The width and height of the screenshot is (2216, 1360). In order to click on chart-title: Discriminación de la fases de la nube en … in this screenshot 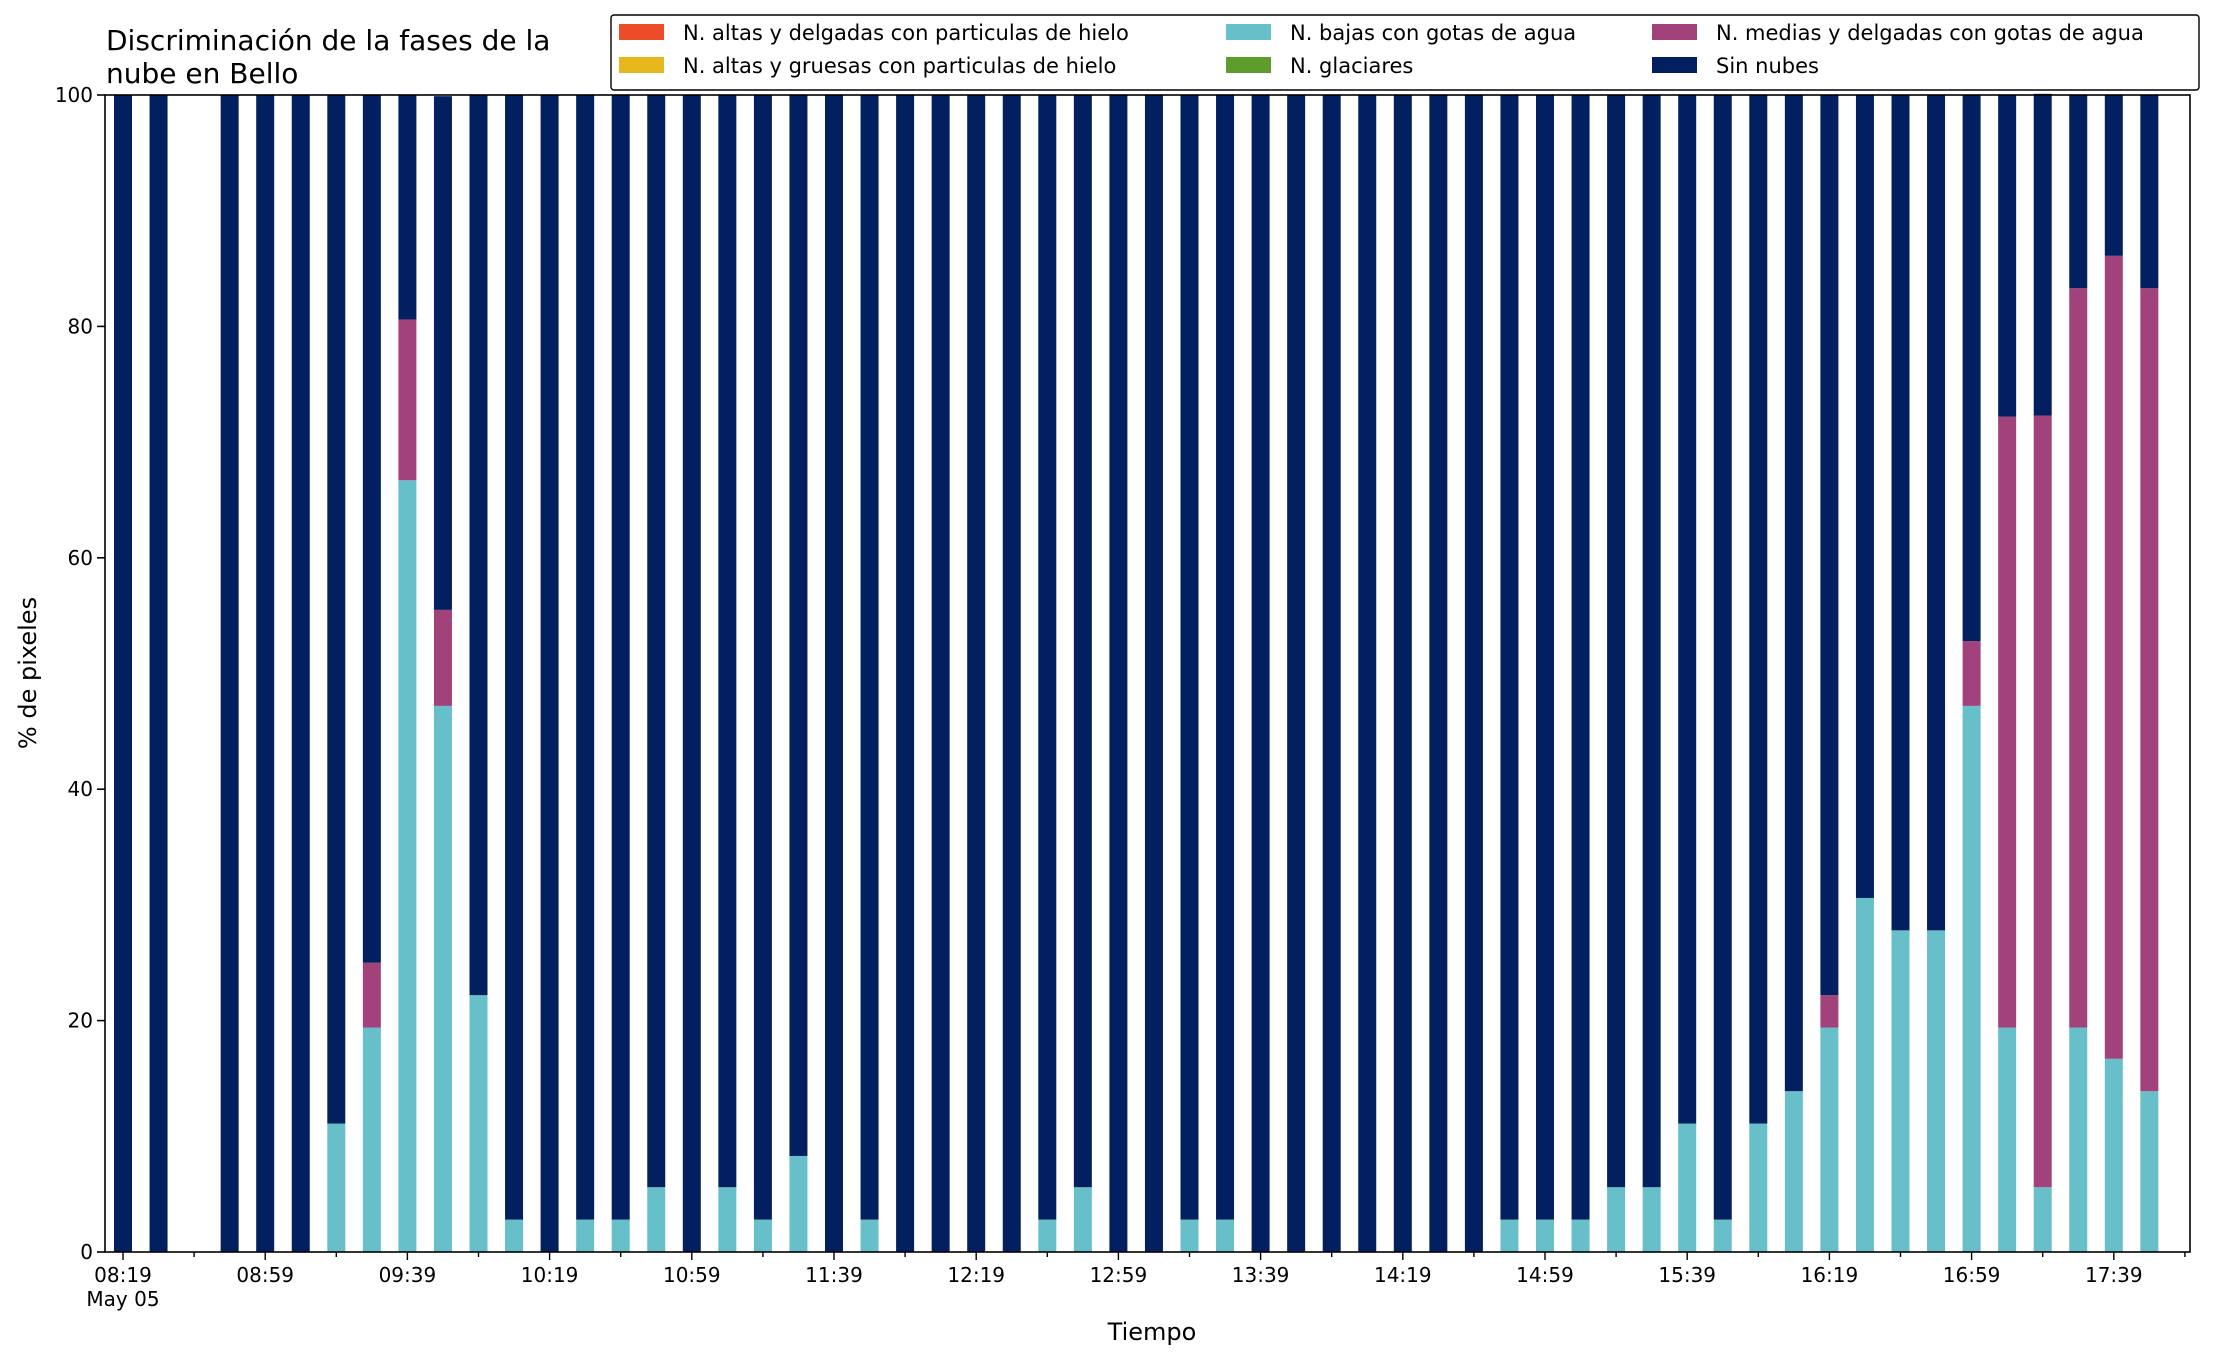, I will do `click(328, 57)`.